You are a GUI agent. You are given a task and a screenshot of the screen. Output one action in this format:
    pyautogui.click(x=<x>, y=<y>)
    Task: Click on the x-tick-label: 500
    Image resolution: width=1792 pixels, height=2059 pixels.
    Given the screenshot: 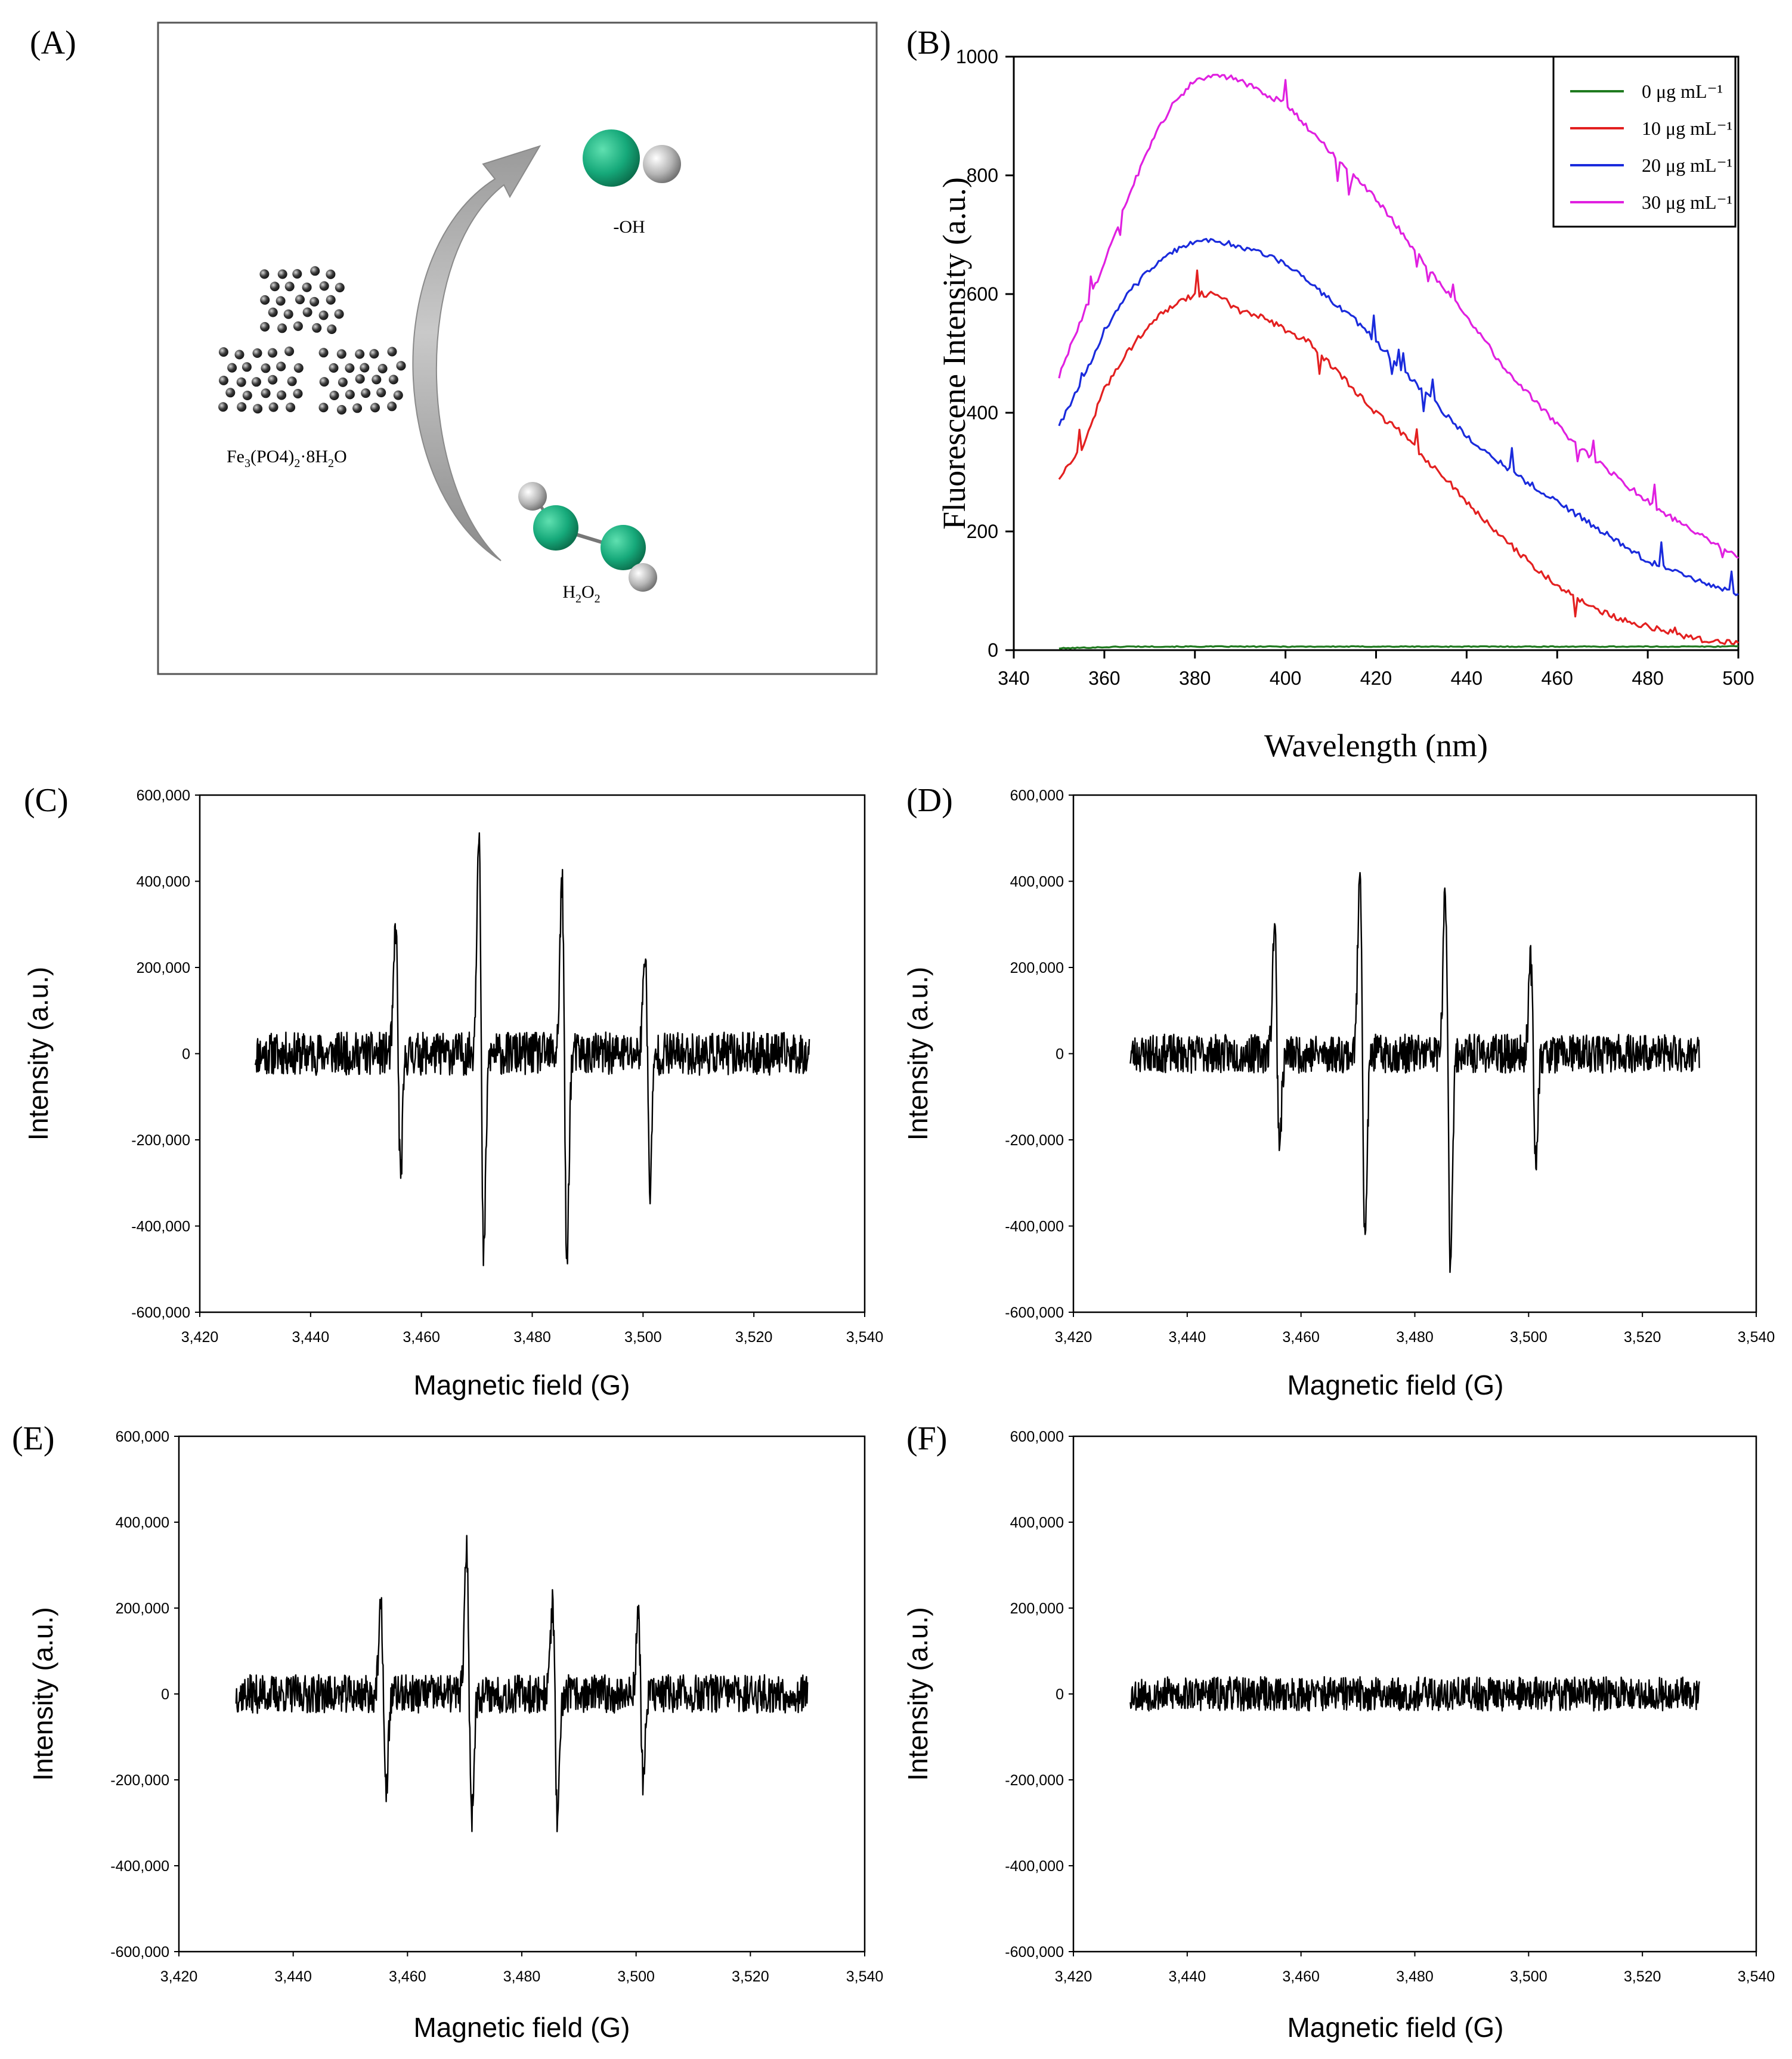 What is the action you would take?
    pyautogui.click(x=1738, y=678)
    